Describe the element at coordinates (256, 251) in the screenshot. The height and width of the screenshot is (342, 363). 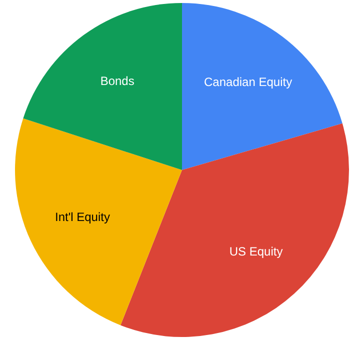
I see `slice-label: US Equity` at that location.